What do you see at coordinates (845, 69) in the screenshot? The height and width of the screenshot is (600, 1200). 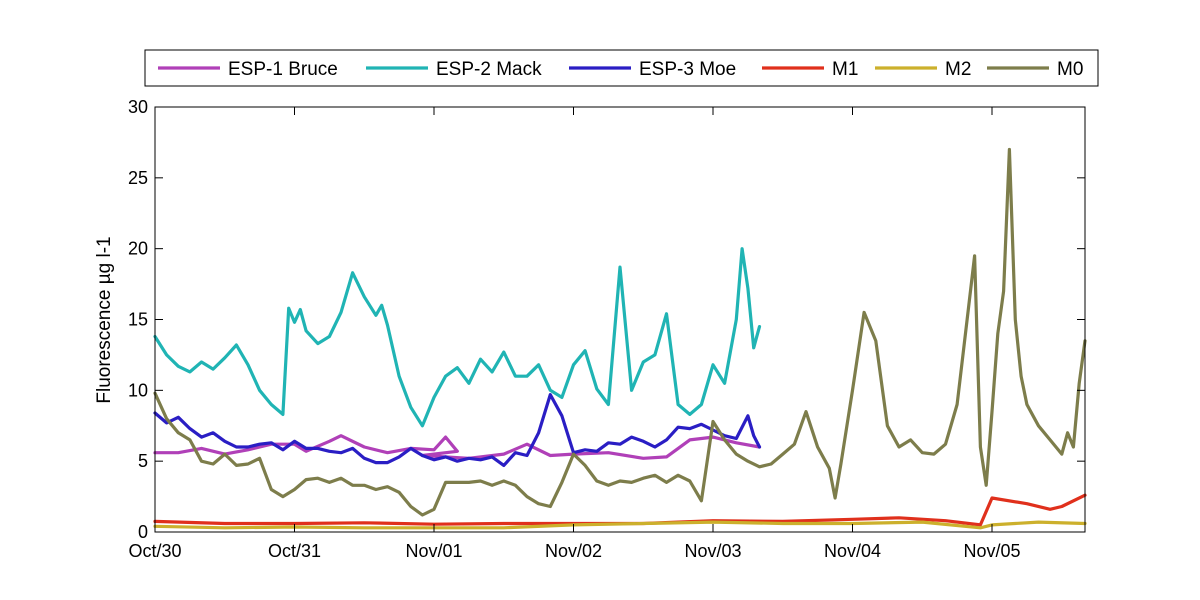 I see `legend-label: M1` at bounding box center [845, 69].